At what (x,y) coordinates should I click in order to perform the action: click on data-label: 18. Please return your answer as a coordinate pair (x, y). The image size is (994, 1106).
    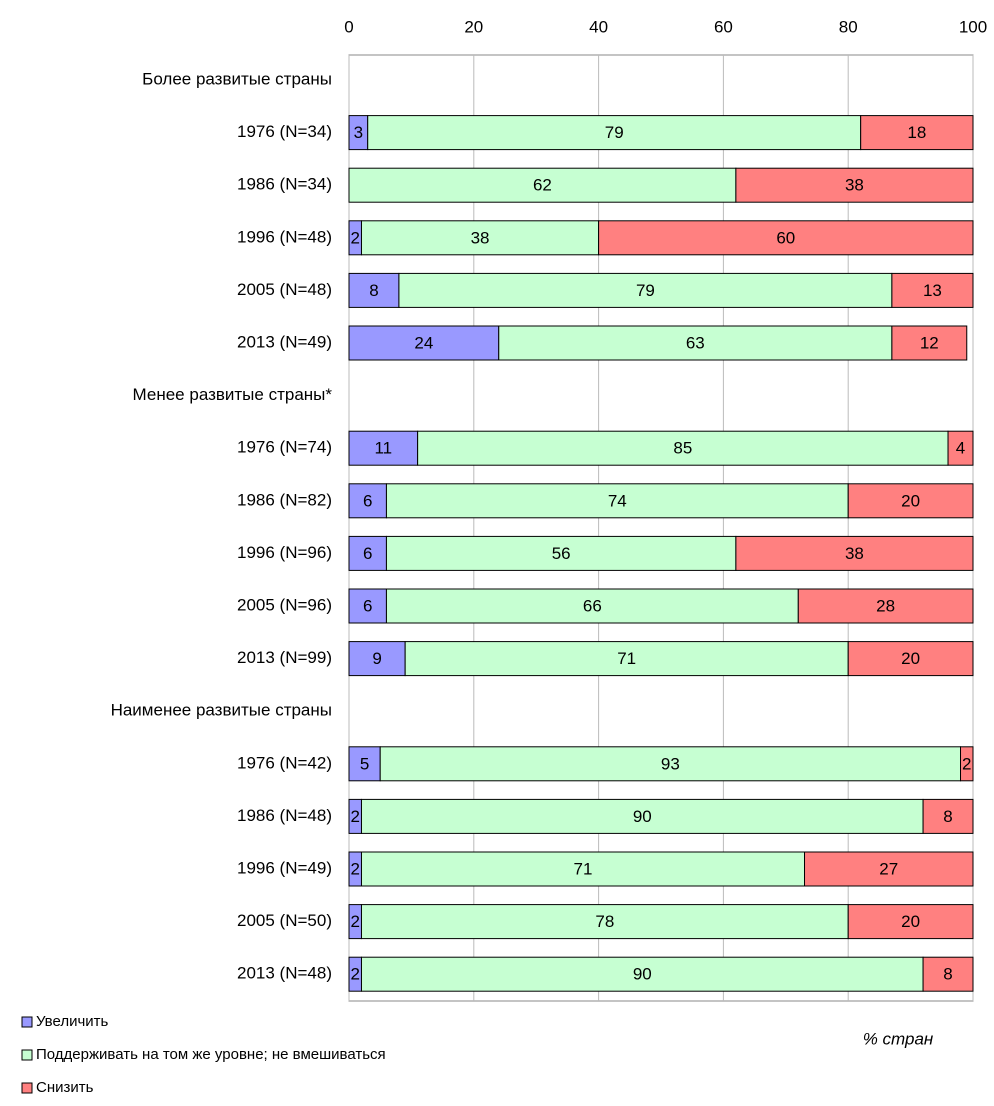
    Looking at the image, I should click on (916, 132).